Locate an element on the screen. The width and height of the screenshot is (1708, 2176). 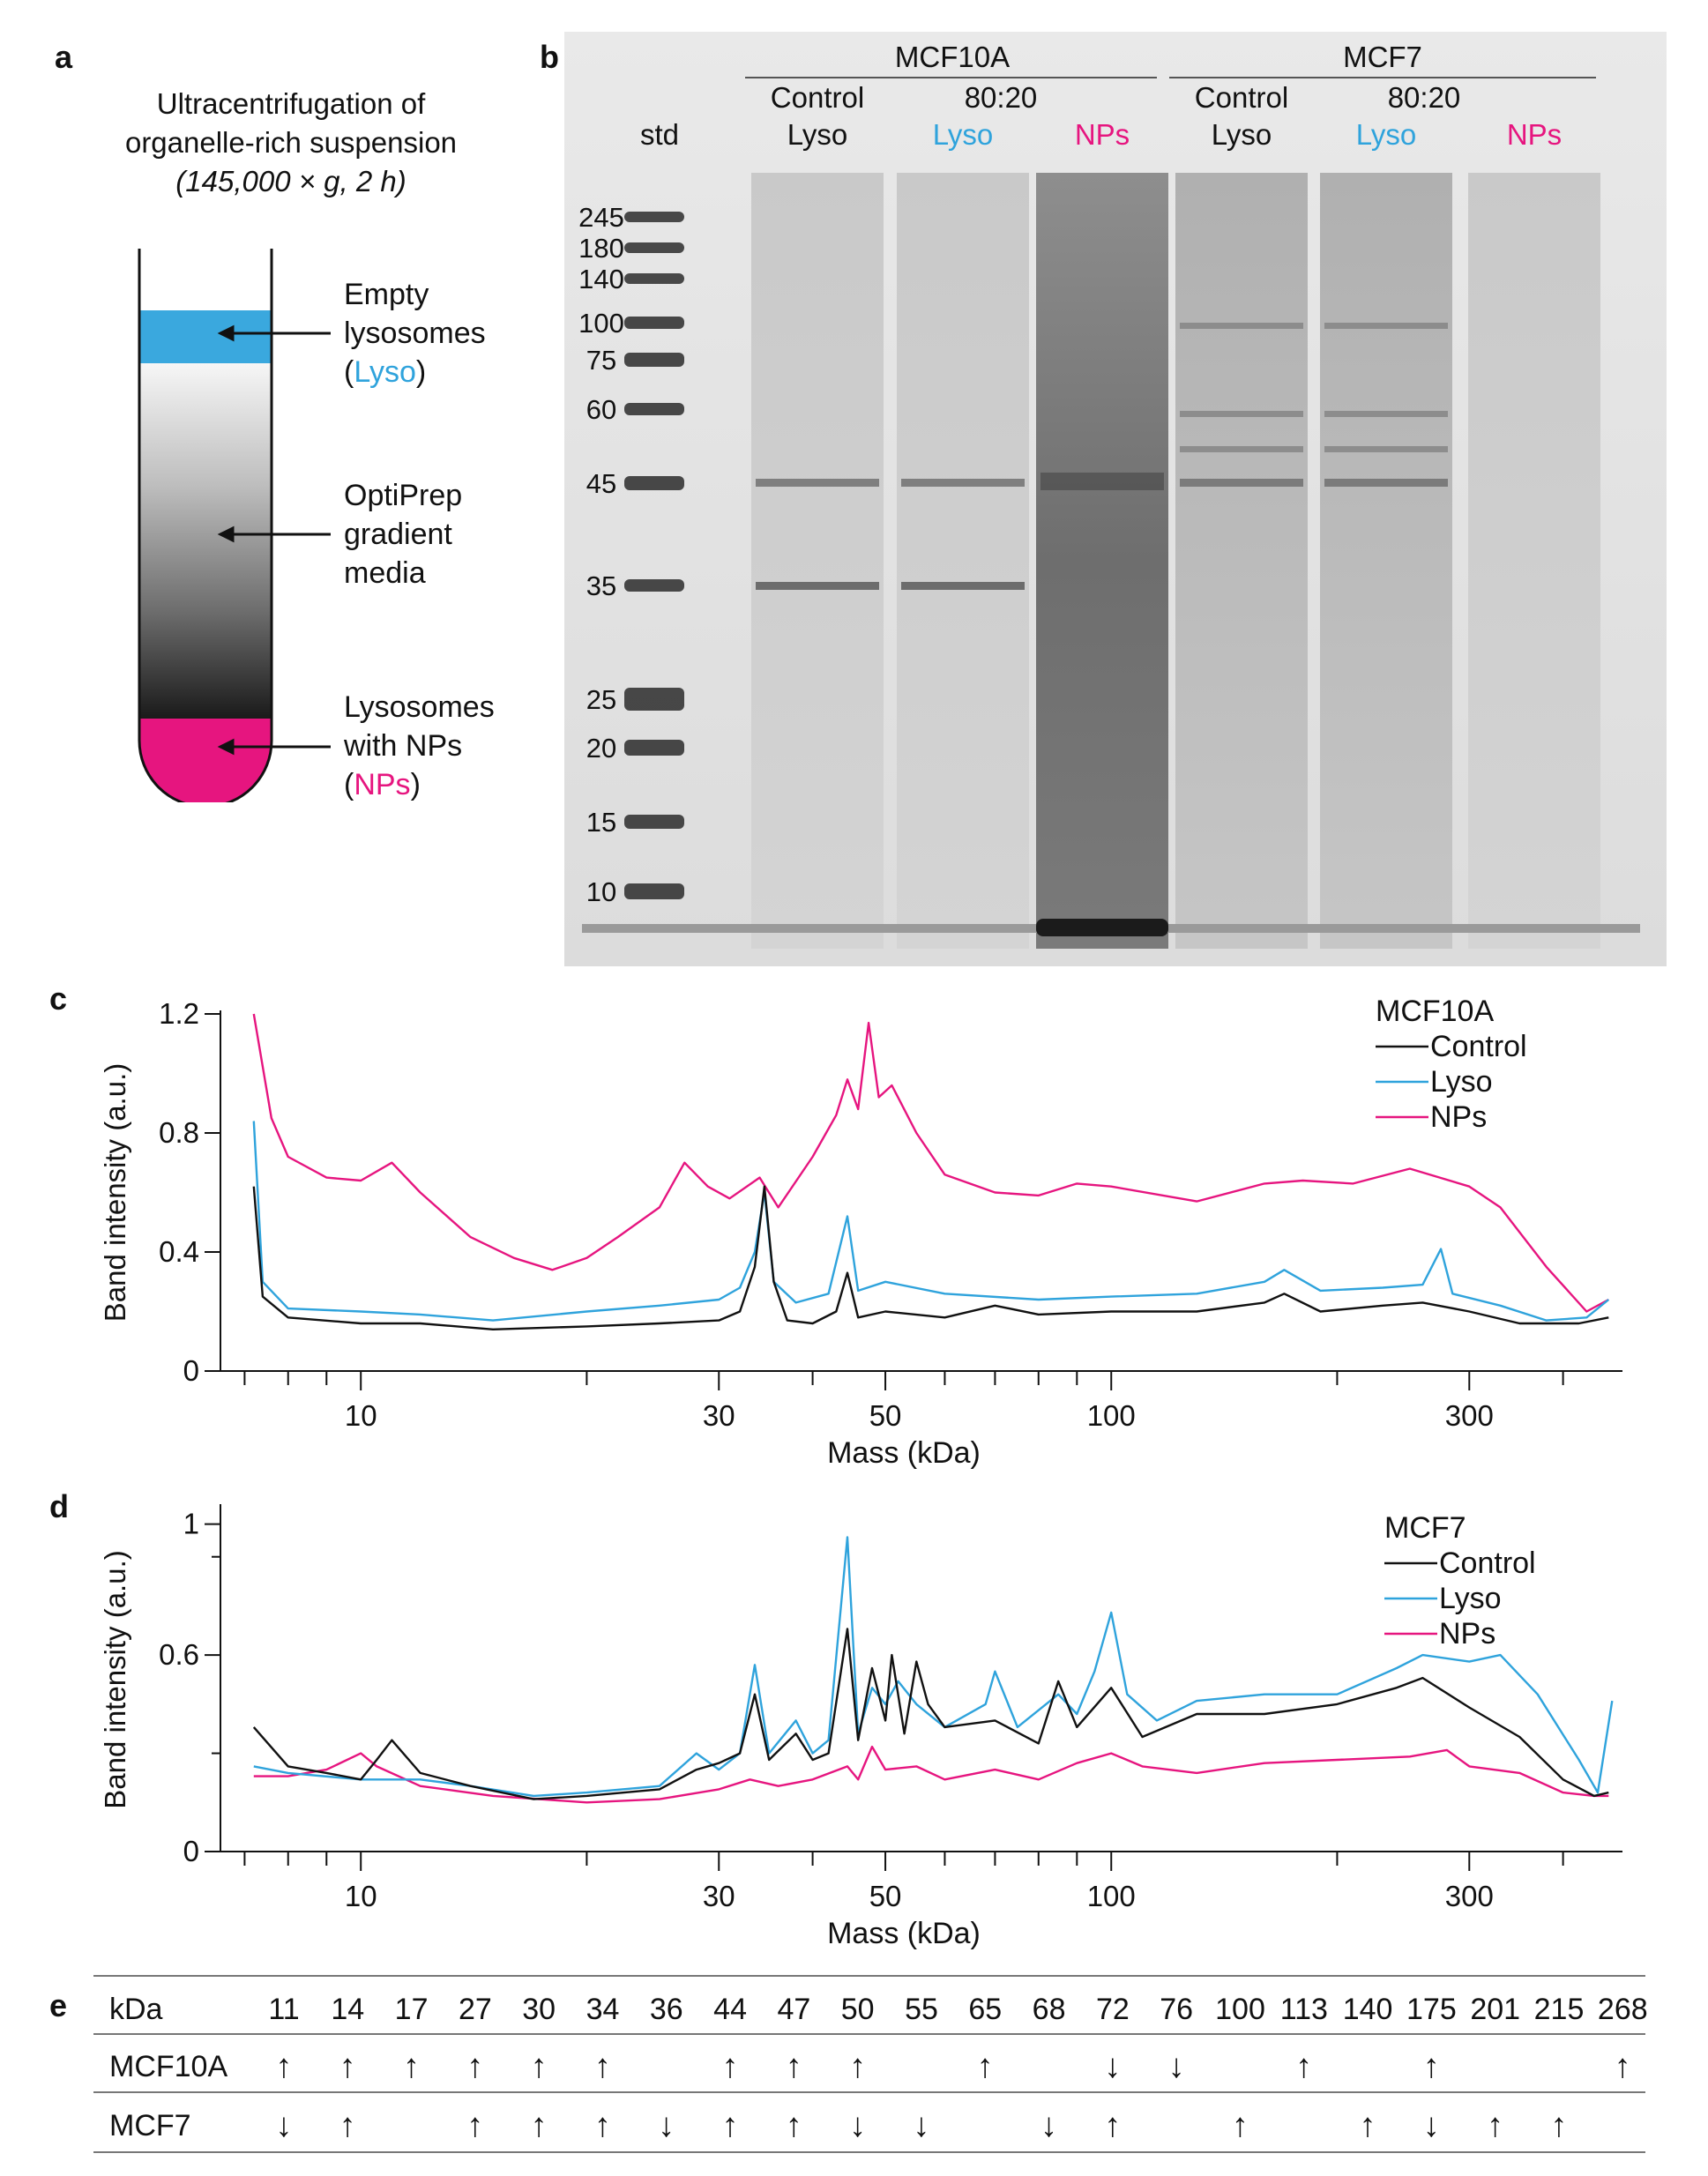
y-tick-label: 0.6 is located at coordinates (179, 1654).